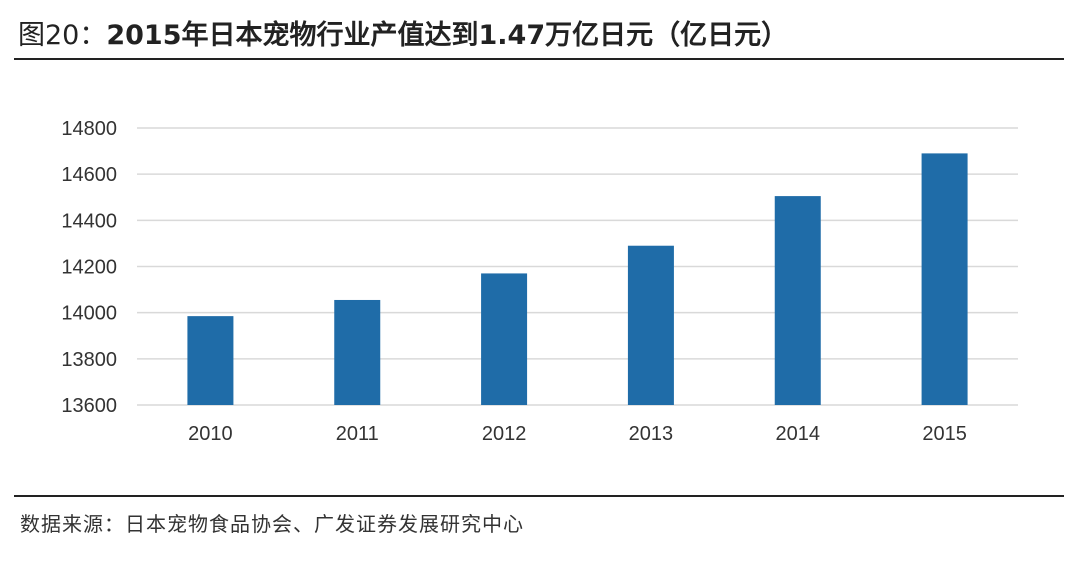 The width and height of the screenshot is (1080, 561). What do you see at coordinates (62, 35) in the screenshot?
I see `figure-label: 图20：` at bounding box center [62, 35].